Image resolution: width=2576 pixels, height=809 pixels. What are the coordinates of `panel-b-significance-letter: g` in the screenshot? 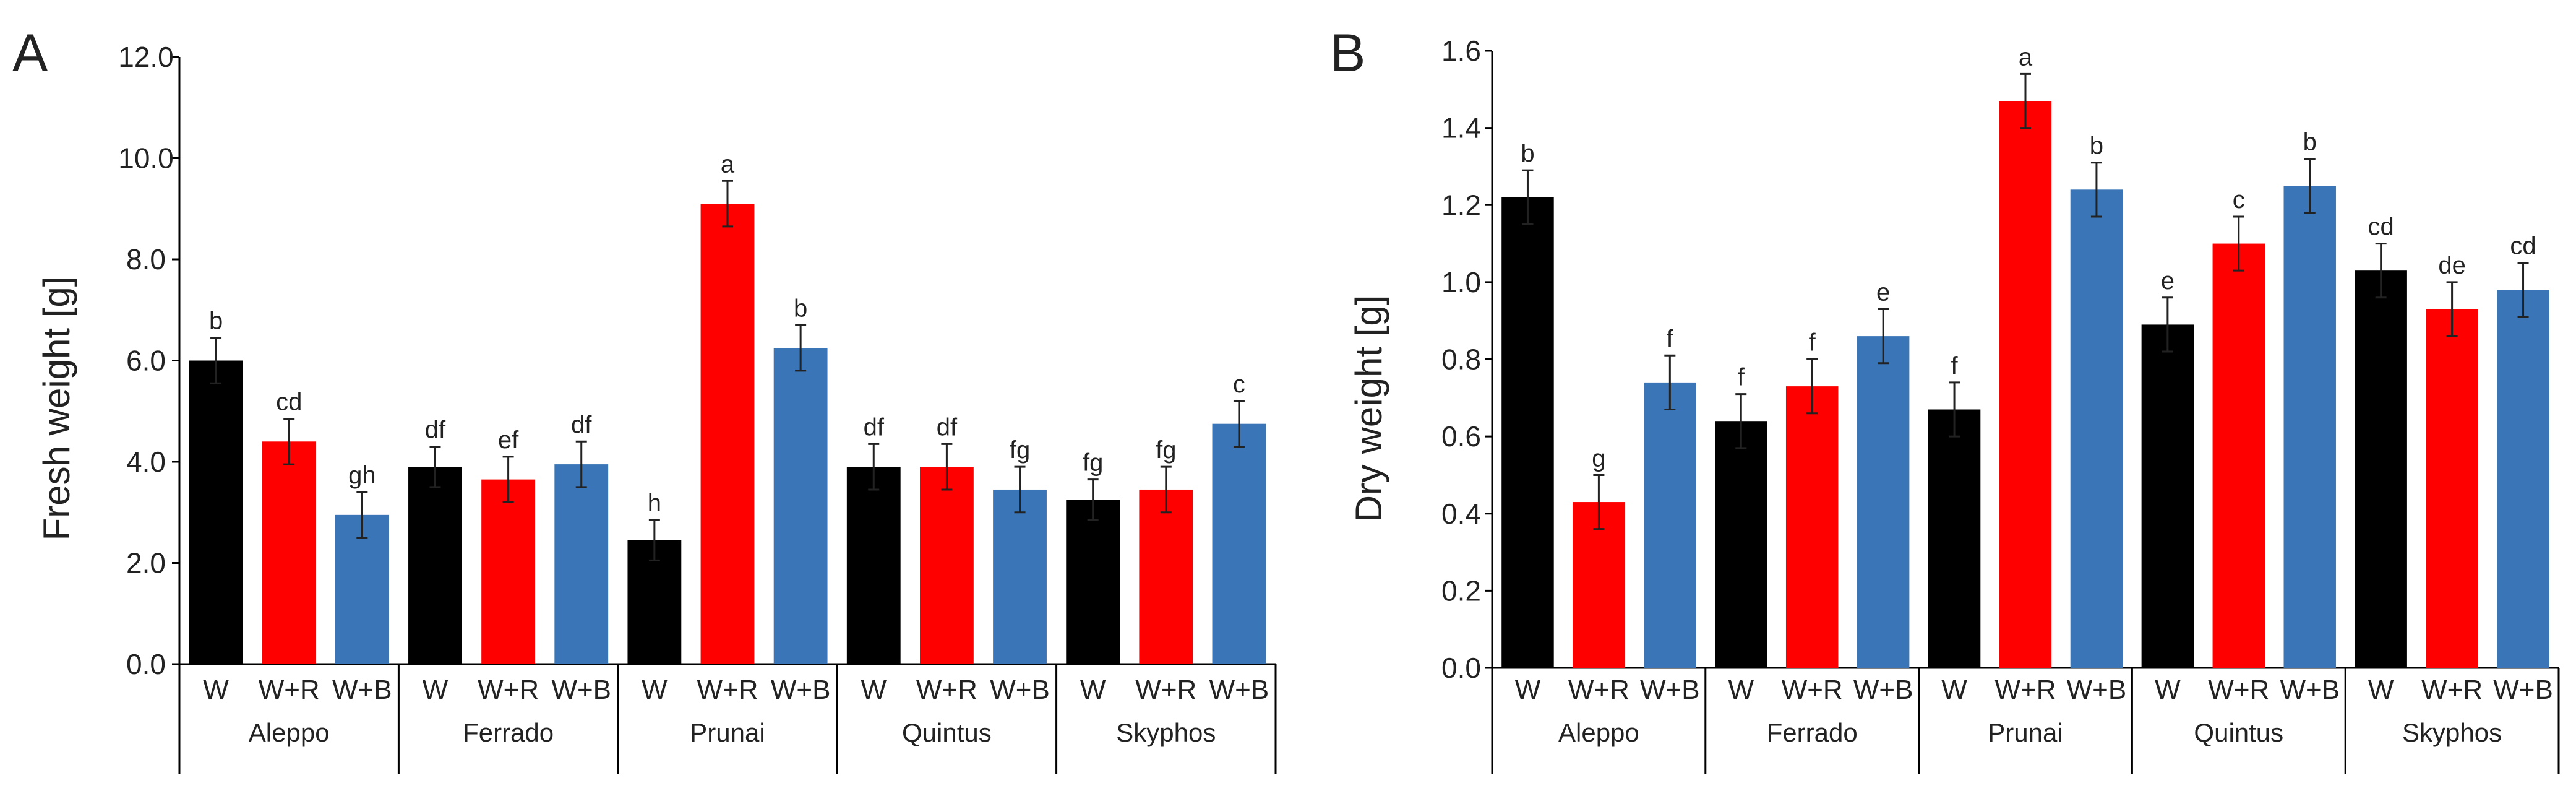 It's located at (1598, 458).